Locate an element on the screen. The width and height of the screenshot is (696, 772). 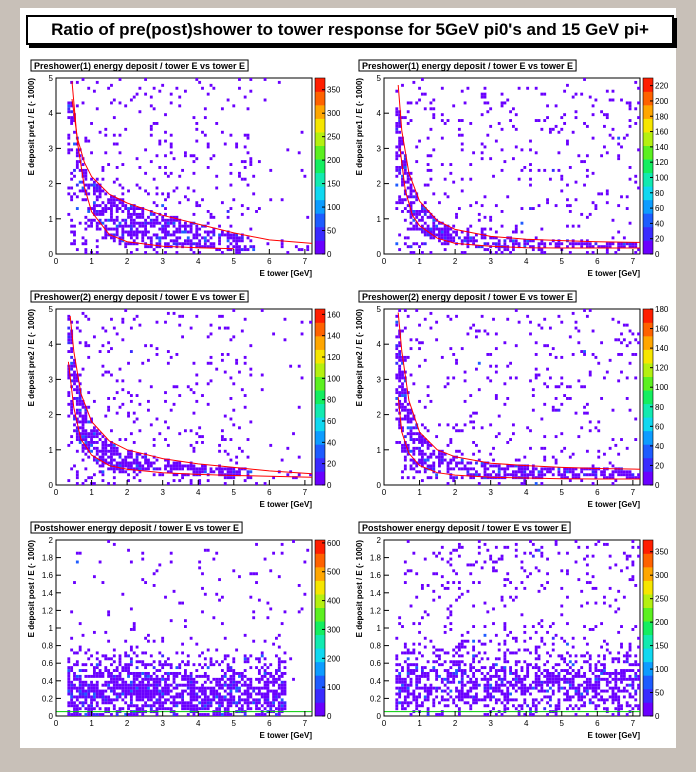
color-scale-band is located at coordinates (320, 451).